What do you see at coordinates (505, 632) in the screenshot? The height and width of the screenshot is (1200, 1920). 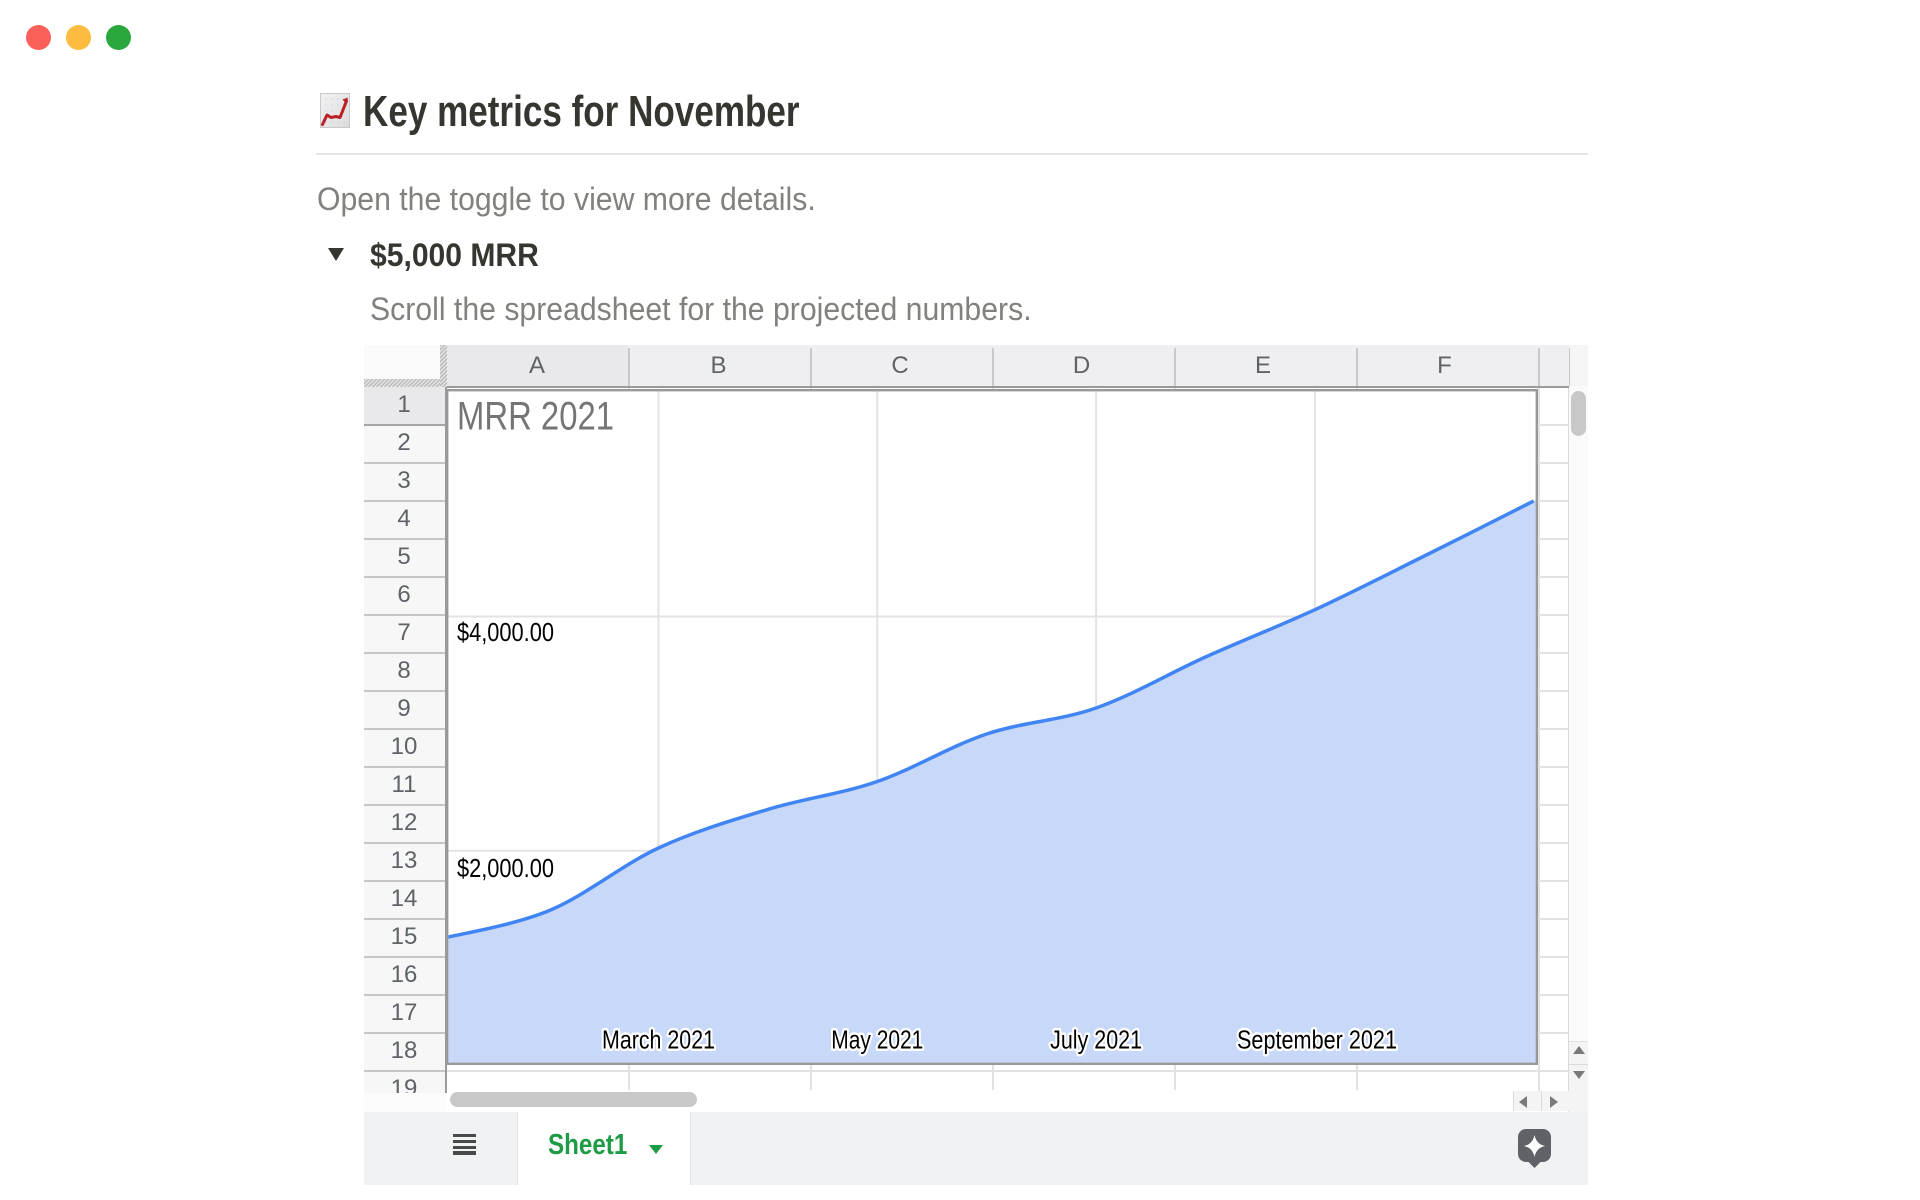 I see `svg-text: $4,000.00` at bounding box center [505, 632].